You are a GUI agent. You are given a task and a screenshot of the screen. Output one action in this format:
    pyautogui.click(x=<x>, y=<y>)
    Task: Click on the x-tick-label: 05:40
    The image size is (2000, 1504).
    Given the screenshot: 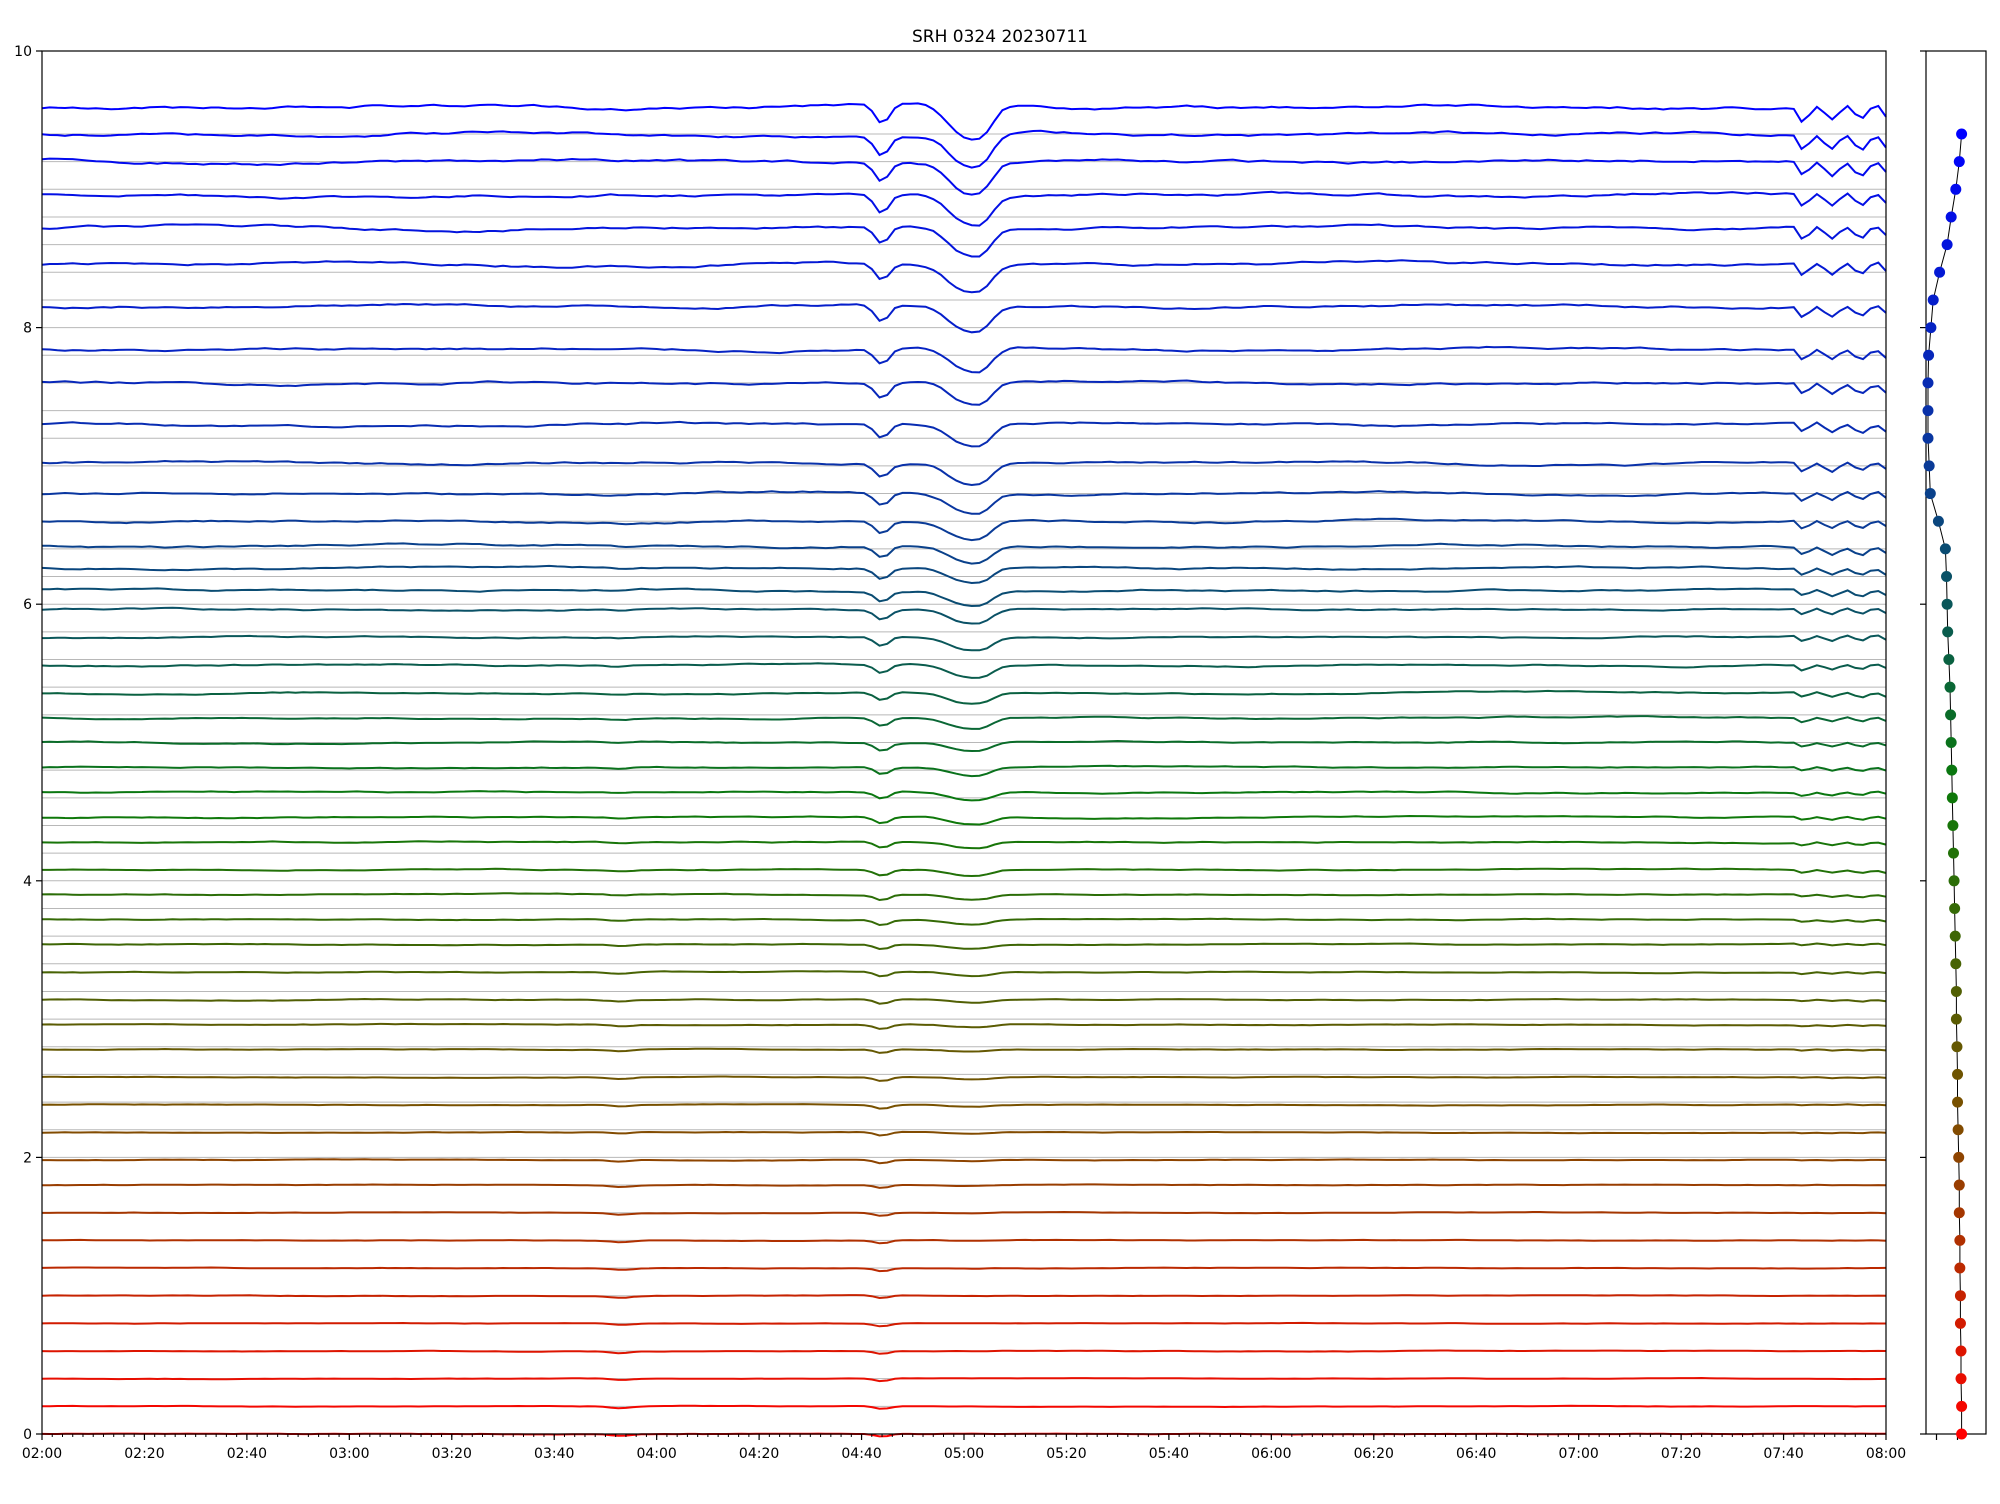 What is the action you would take?
    pyautogui.click(x=1169, y=1454)
    